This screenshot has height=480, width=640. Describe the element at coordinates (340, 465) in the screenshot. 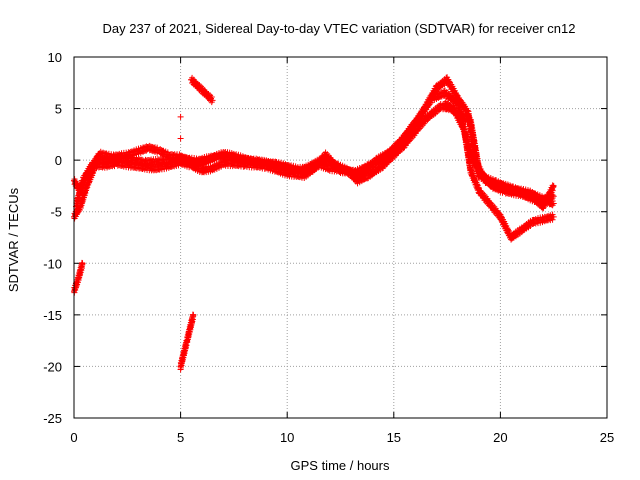

I see `x-axis-label: GPS time / hours` at that location.